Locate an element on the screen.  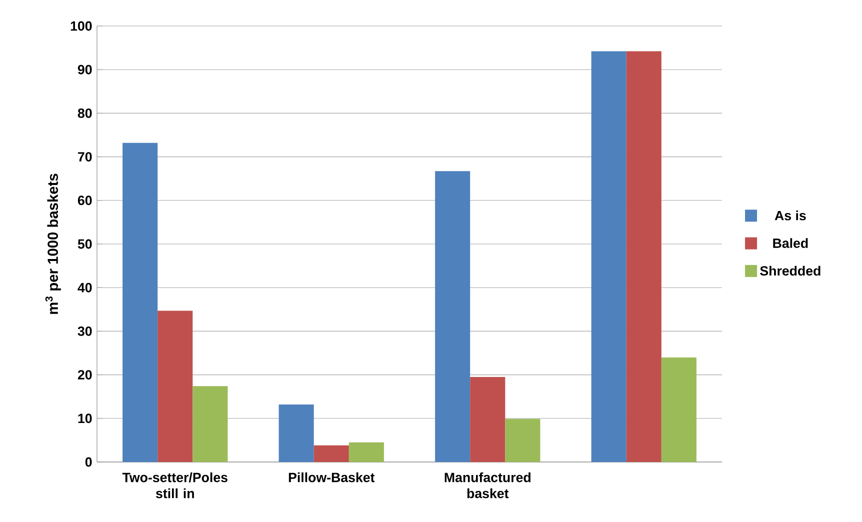
y-tick-label: 70 is located at coordinates (85, 157).